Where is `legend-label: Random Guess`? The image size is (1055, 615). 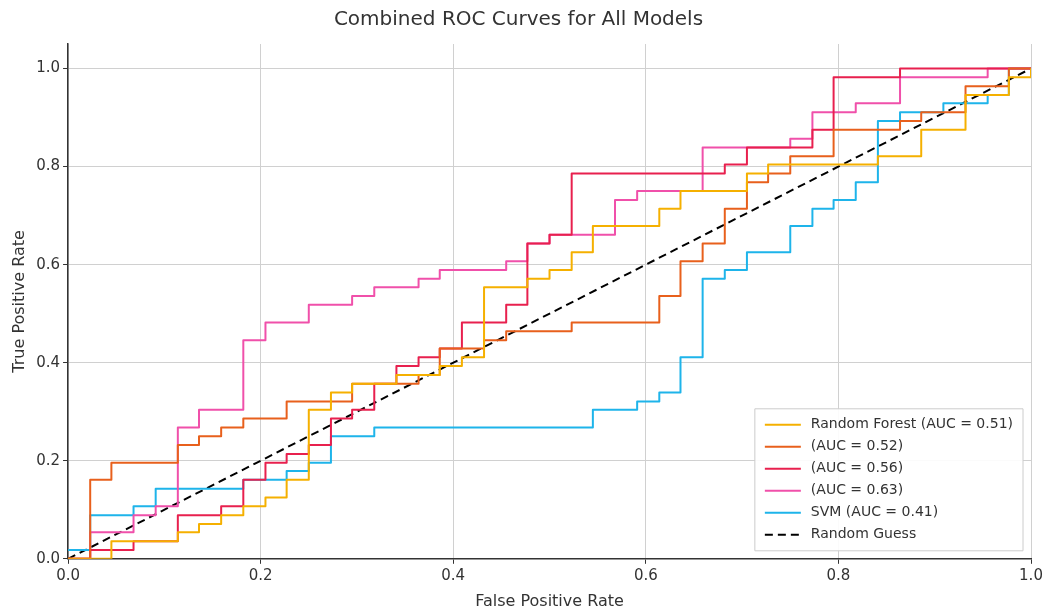 legend-label: Random Guess is located at coordinates (863, 533).